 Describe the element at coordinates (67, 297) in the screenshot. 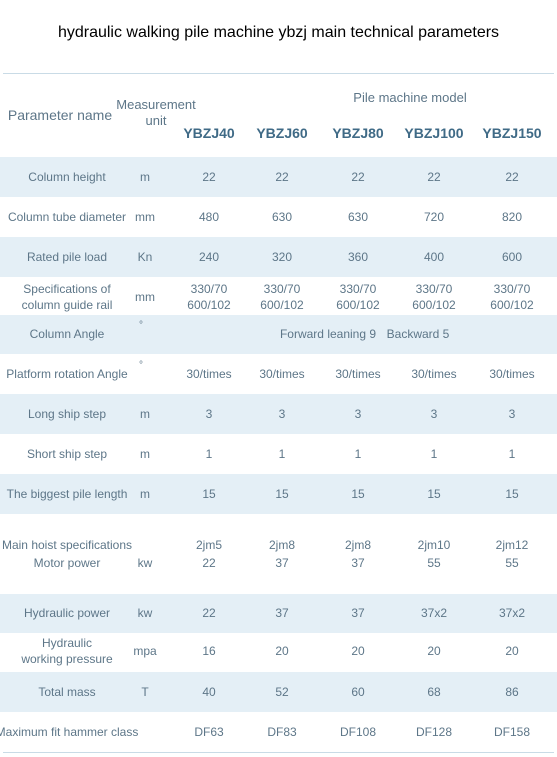

I see `parameter-name: Specifications of column guide rail` at that location.